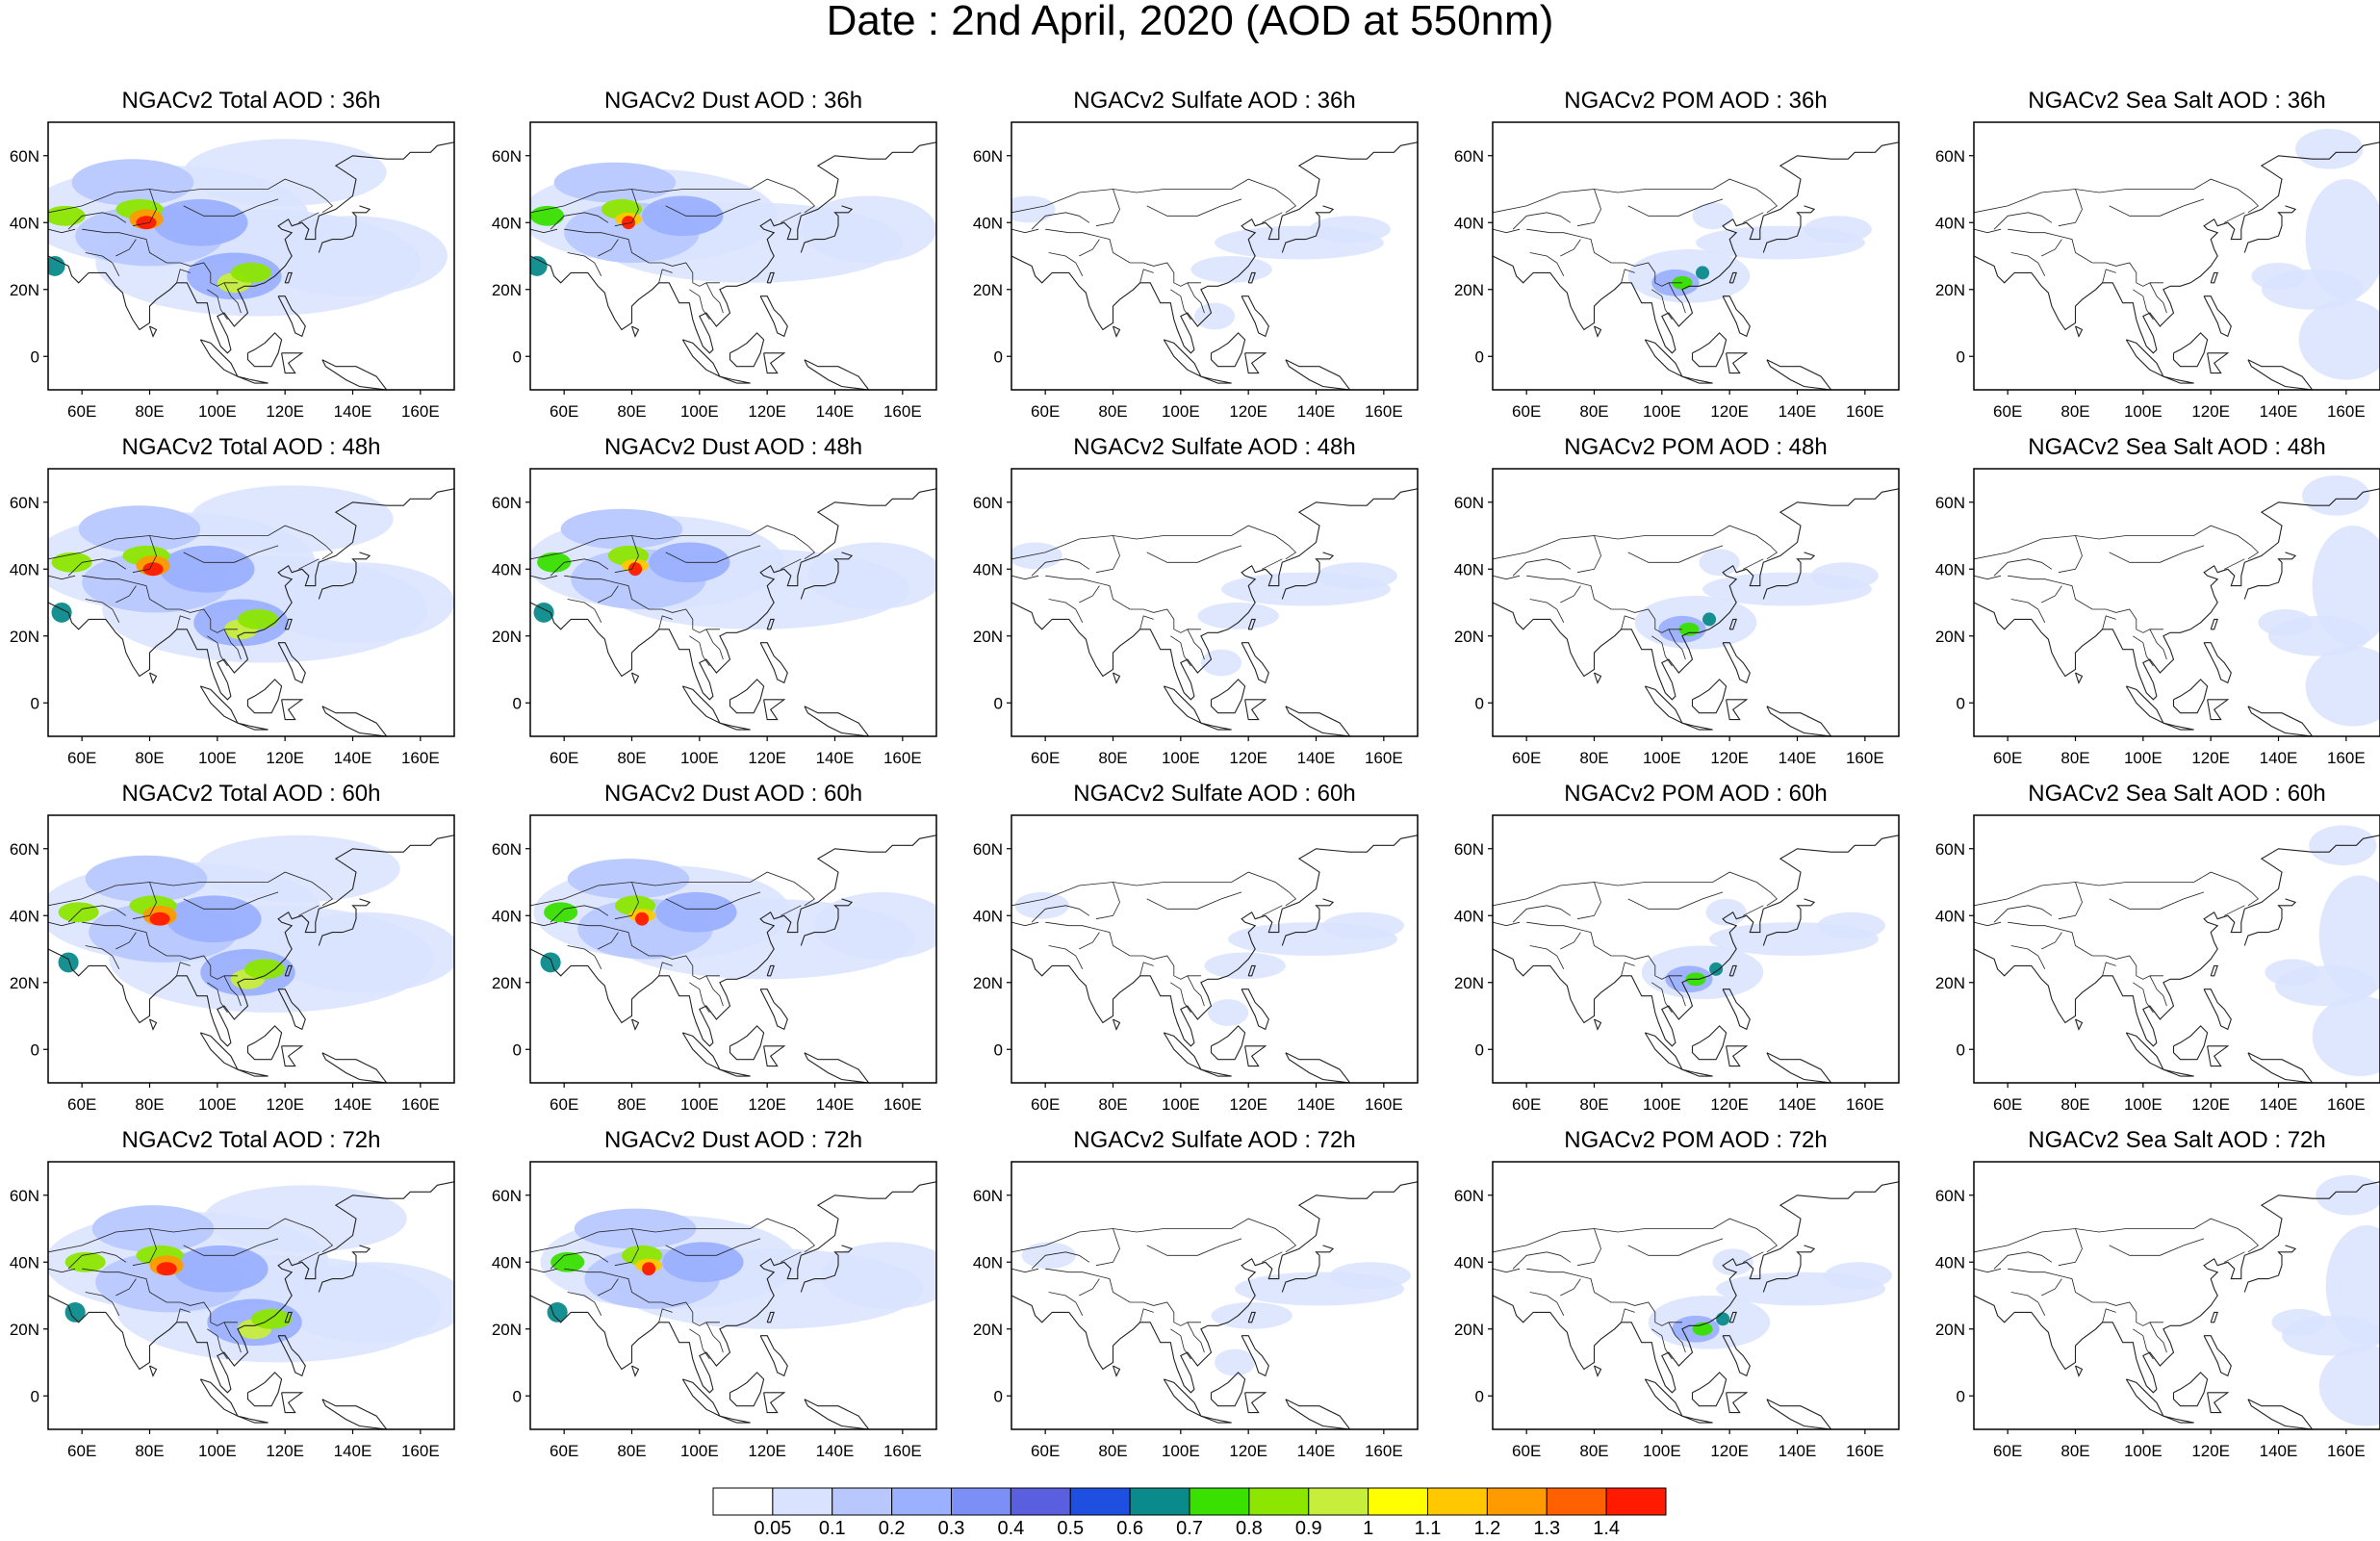 This screenshot has height=1541, width=2380. I want to click on lat-label: 20N, so click(25, 983).